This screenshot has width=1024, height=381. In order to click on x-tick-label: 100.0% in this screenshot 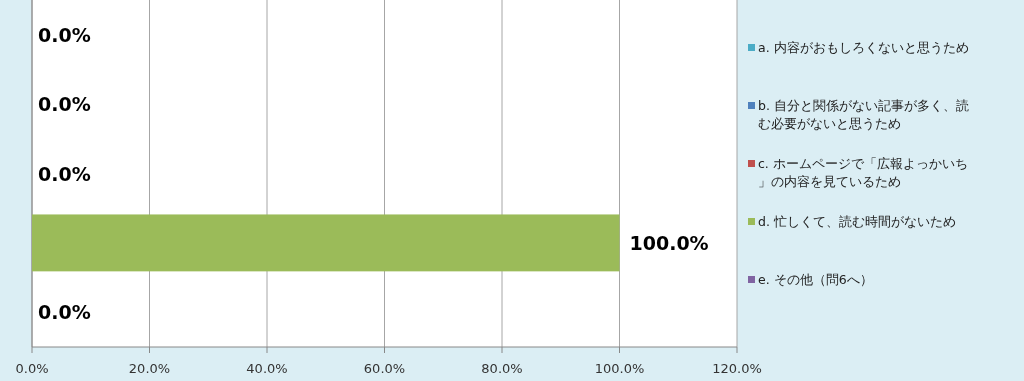, I will do `click(619, 368)`.